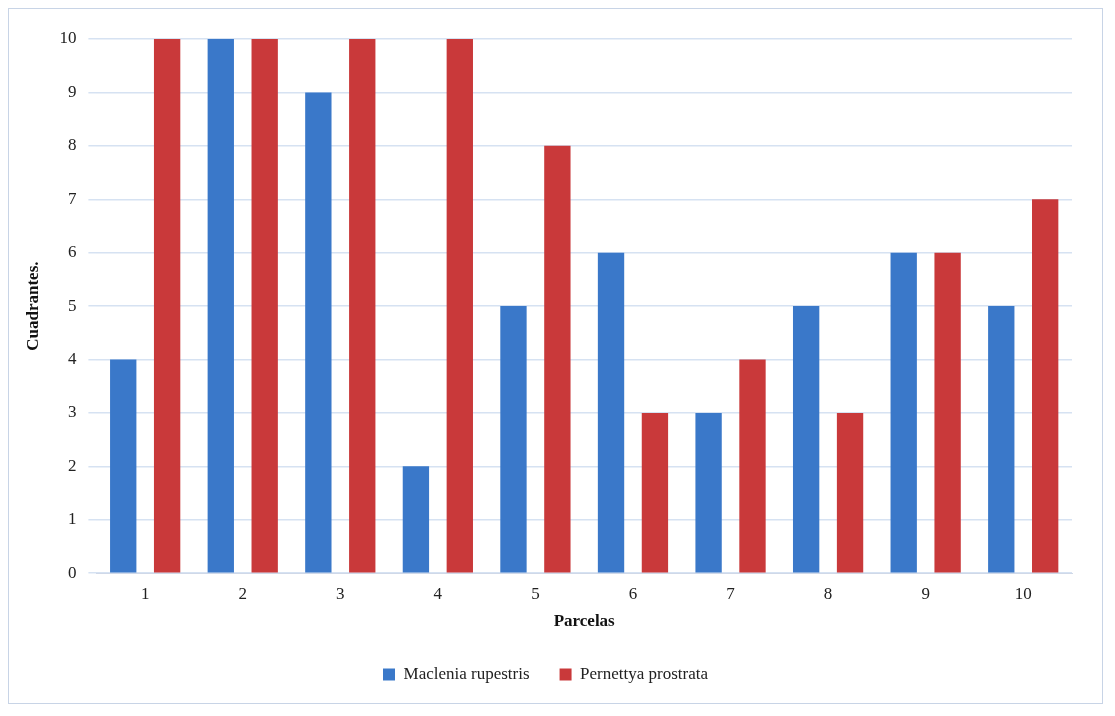 This screenshot has height=716, width=1115. What do you see at coordinates (72, 358) in the screenshot?
I see `y-tick-label: 4` at bounding box center [72, 358].